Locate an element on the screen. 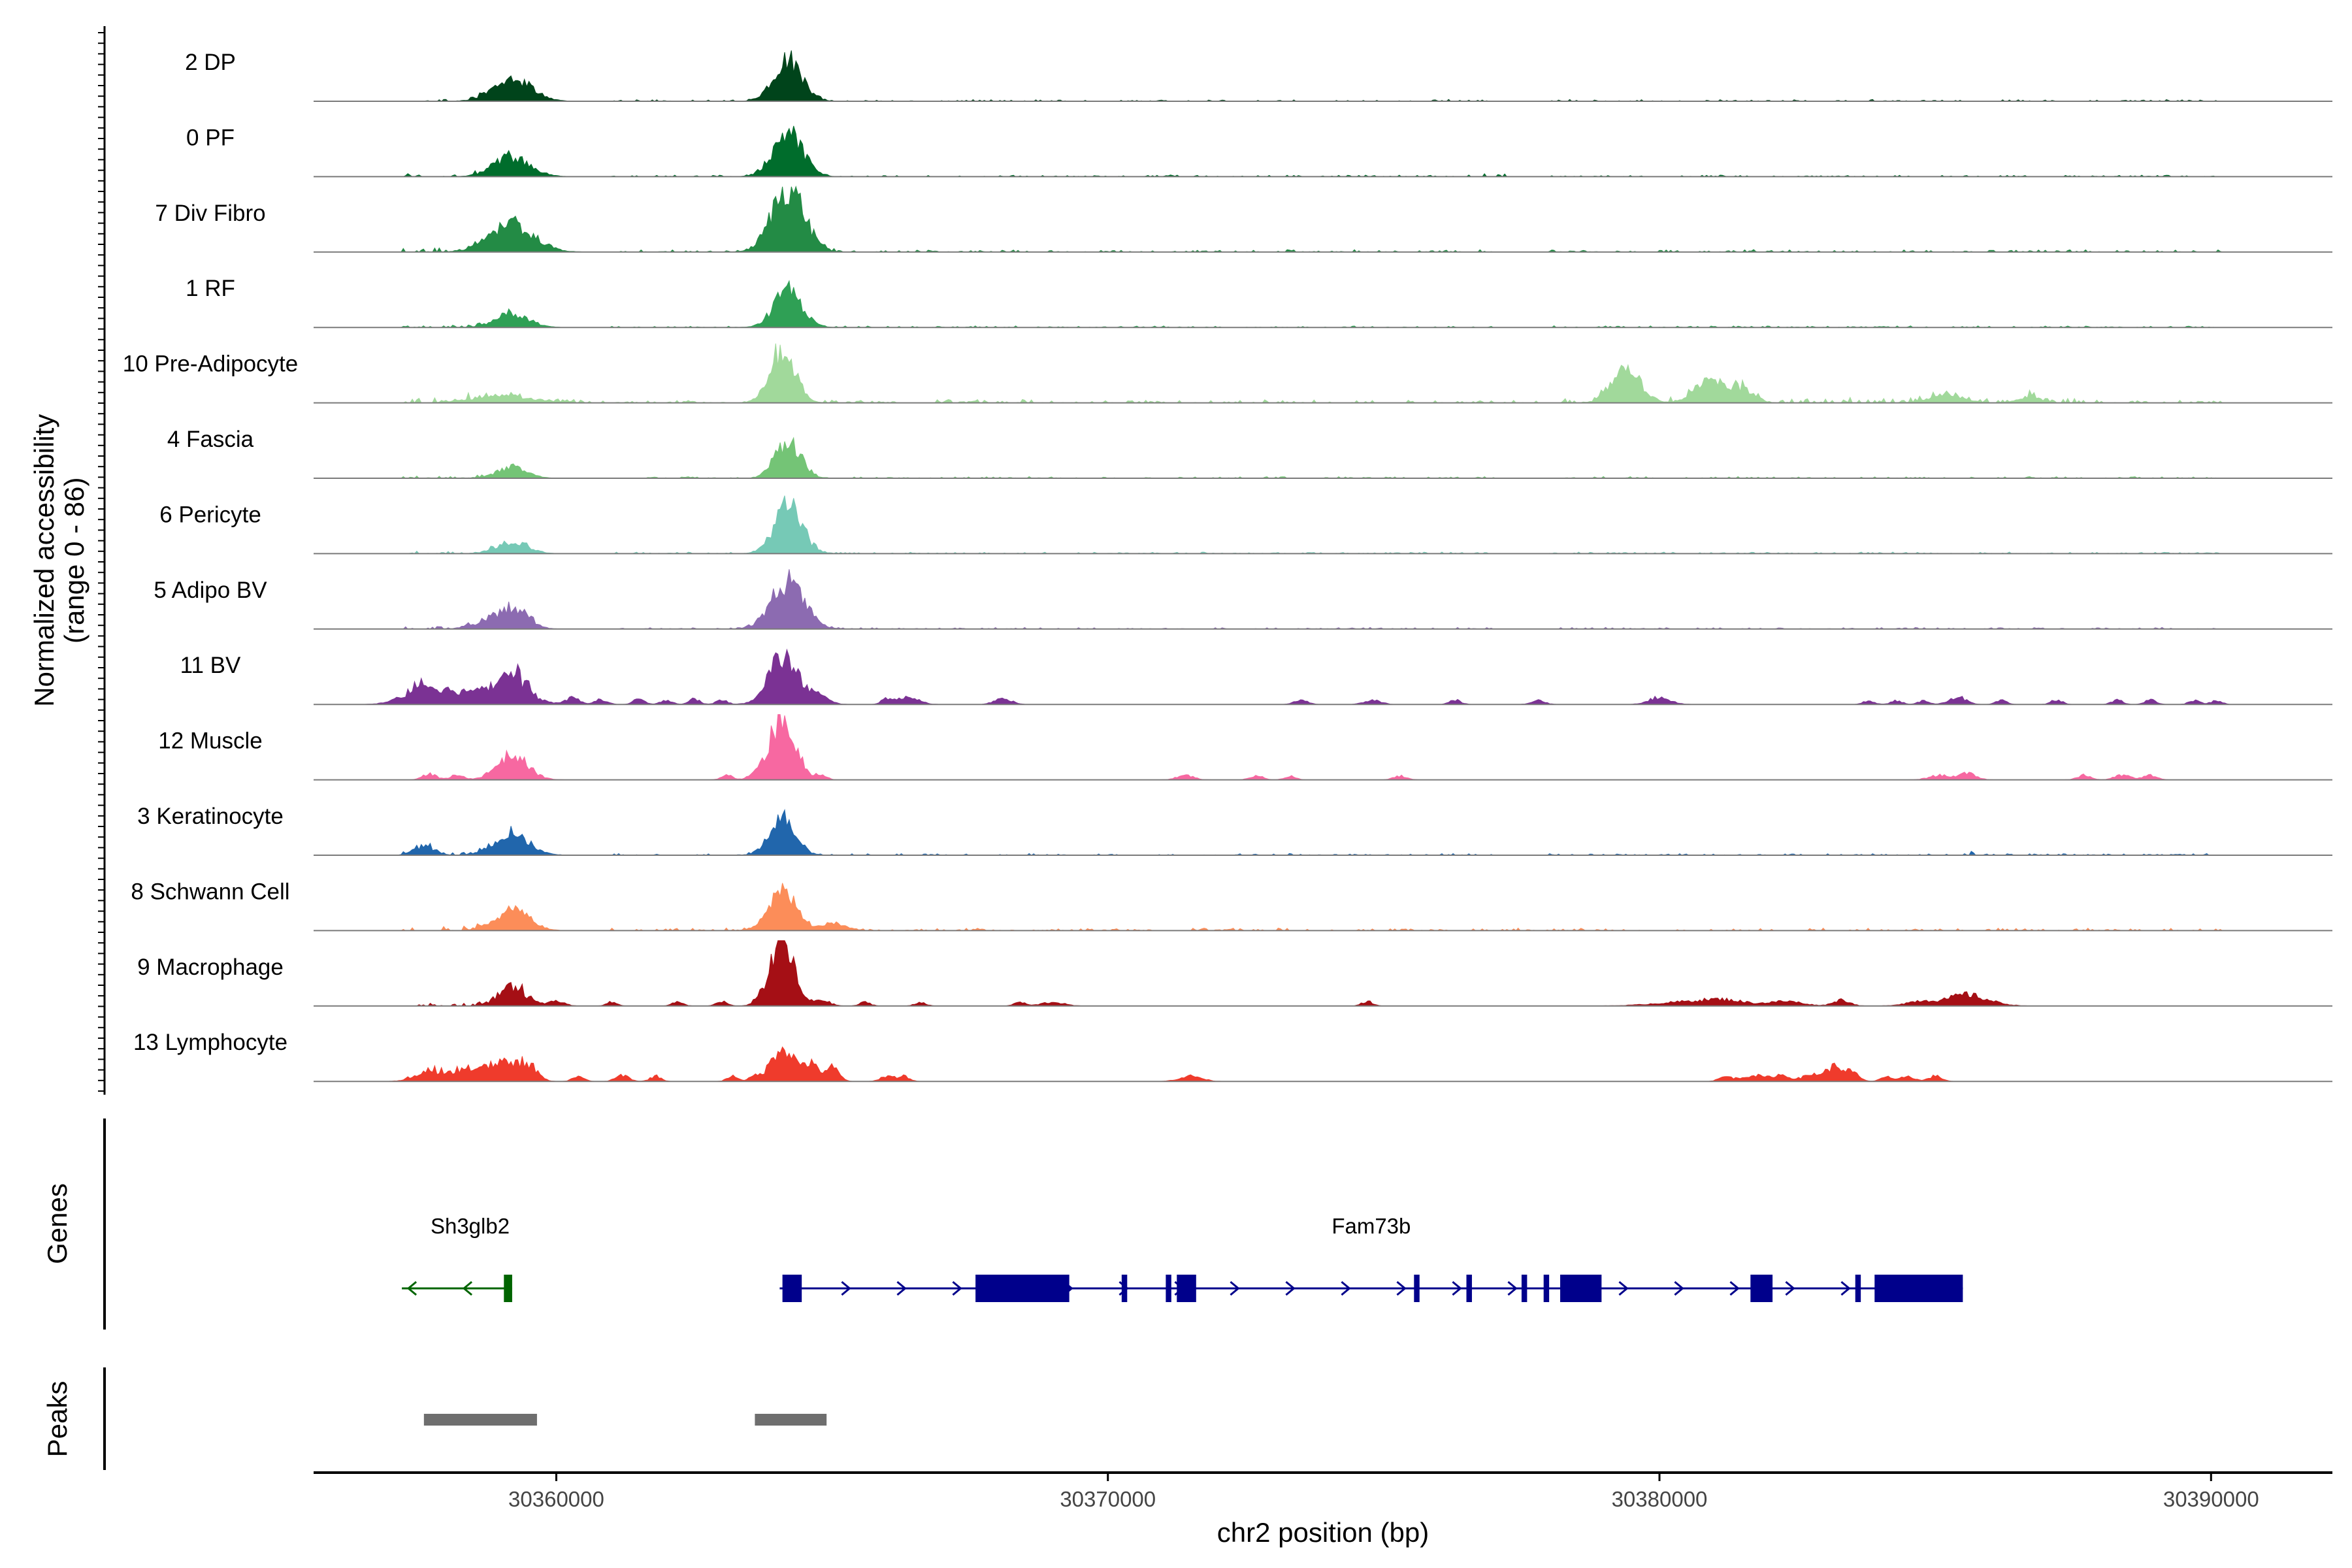 The image size is (2352, 1568). coverage-track: 2 DP is located at coordinates (1258, 76).